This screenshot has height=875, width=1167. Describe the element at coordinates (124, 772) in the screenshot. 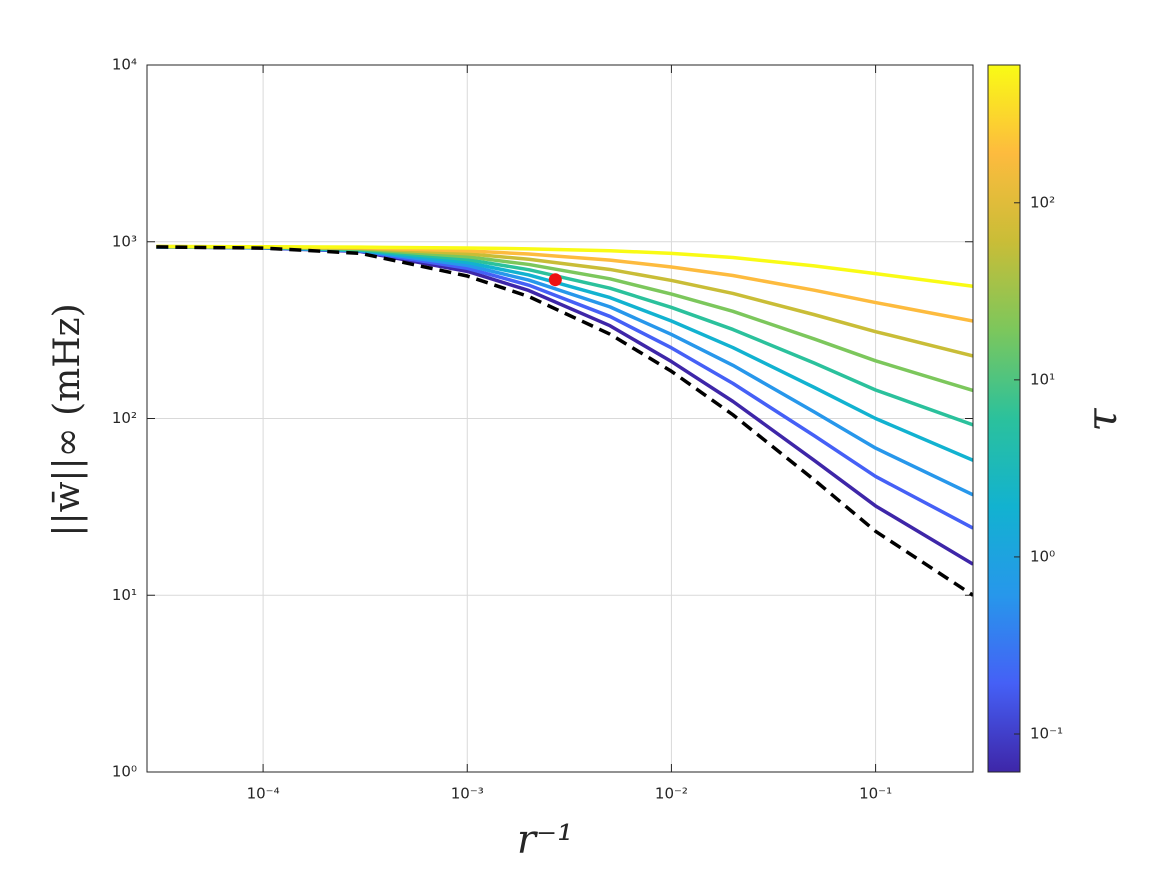

I see `y-tick-label: 10⁰` at that location.